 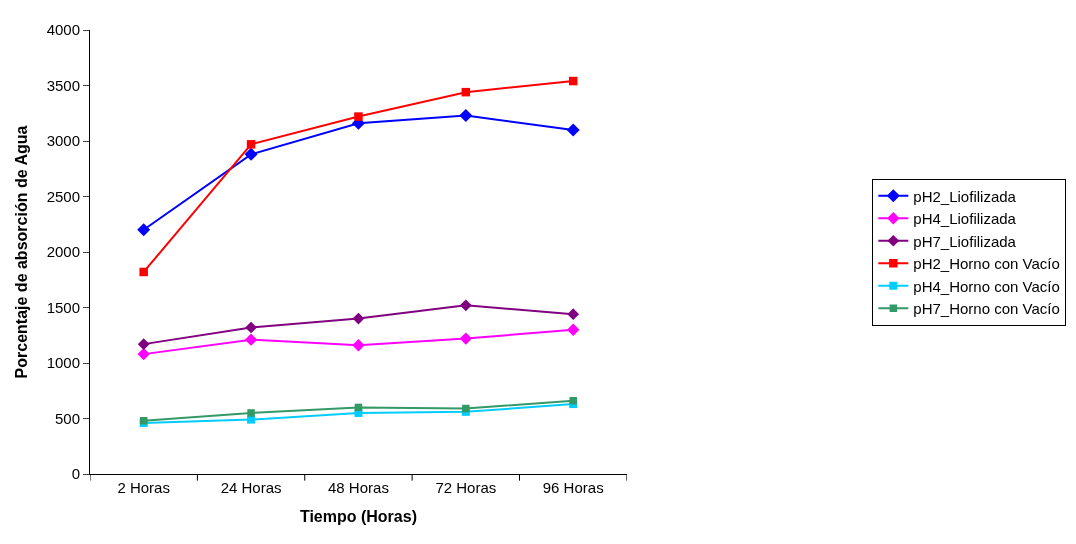 I want to click on legend-label: pH7_Horno con Vacío, so click(x=986, y=309).